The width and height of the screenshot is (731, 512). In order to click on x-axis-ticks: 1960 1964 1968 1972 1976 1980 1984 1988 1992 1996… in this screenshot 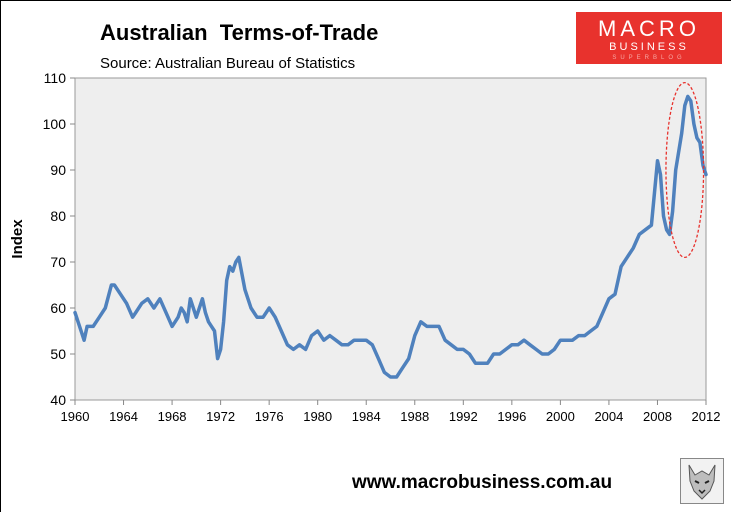, I will do `click(391, 412)`.